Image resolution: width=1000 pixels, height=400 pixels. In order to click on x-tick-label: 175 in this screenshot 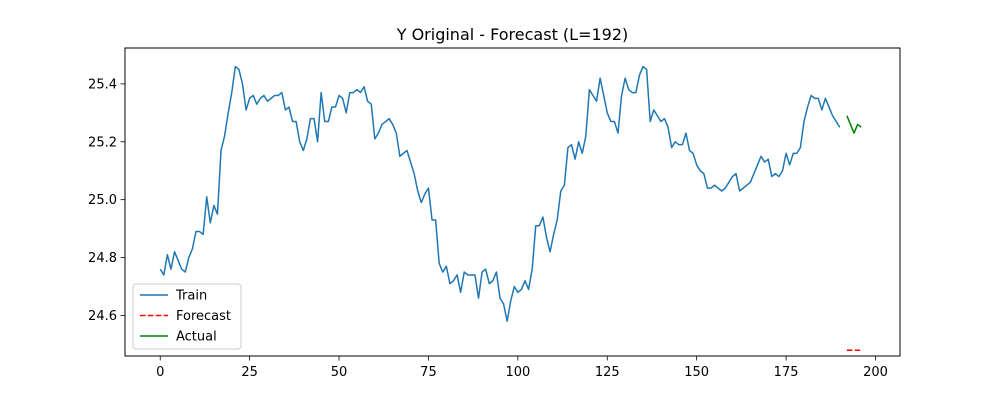, I will do `click(786, 372)`.